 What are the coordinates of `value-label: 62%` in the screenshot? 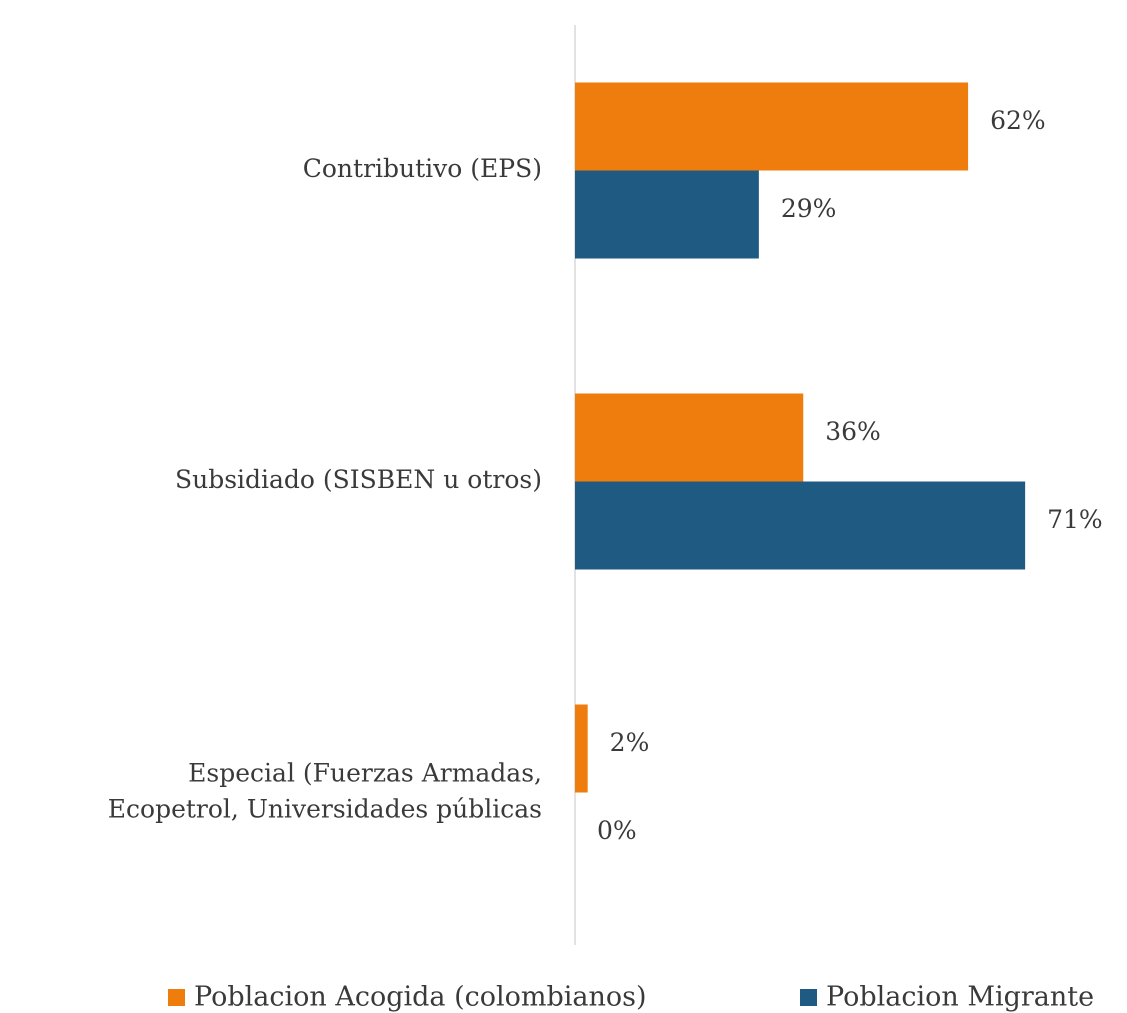 It's located at (1018, 120).